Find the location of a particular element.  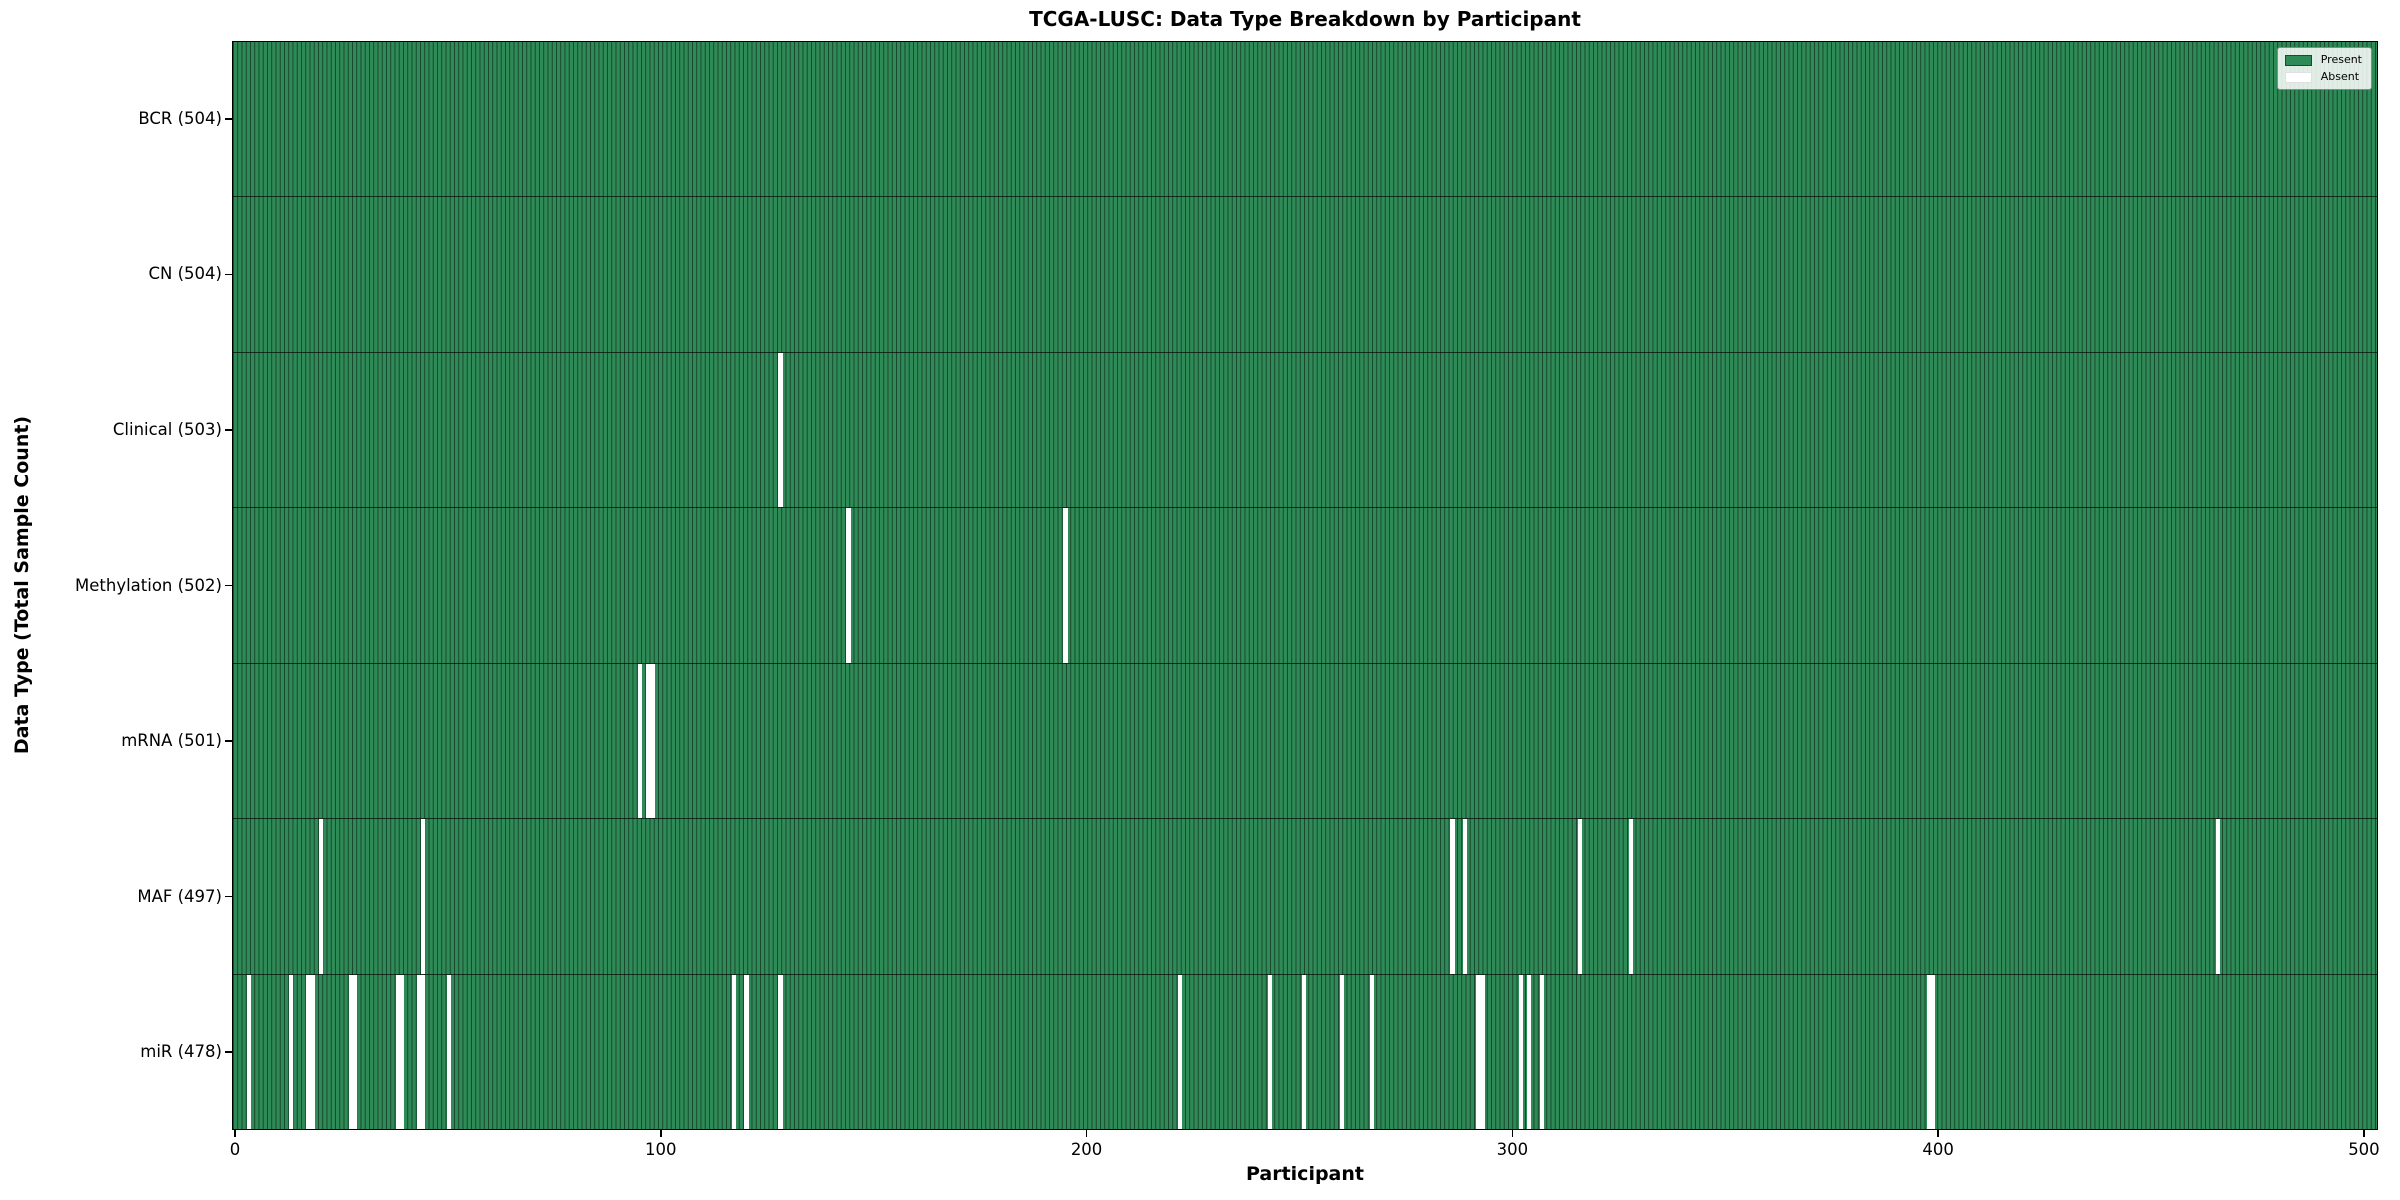

heatmap-row-mrna is located at coordinates (1305, 741).